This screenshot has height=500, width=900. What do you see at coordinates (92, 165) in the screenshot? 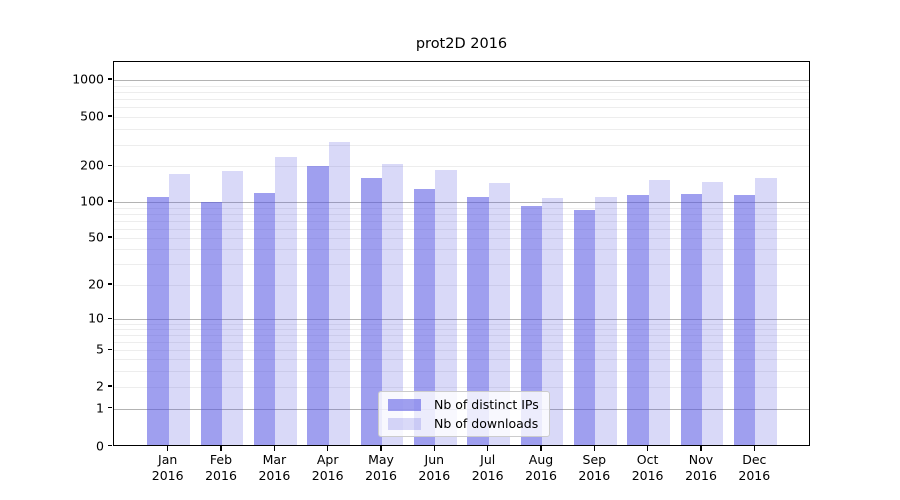
I see `y-tick-label: 200` at bounding box center [92, 165].